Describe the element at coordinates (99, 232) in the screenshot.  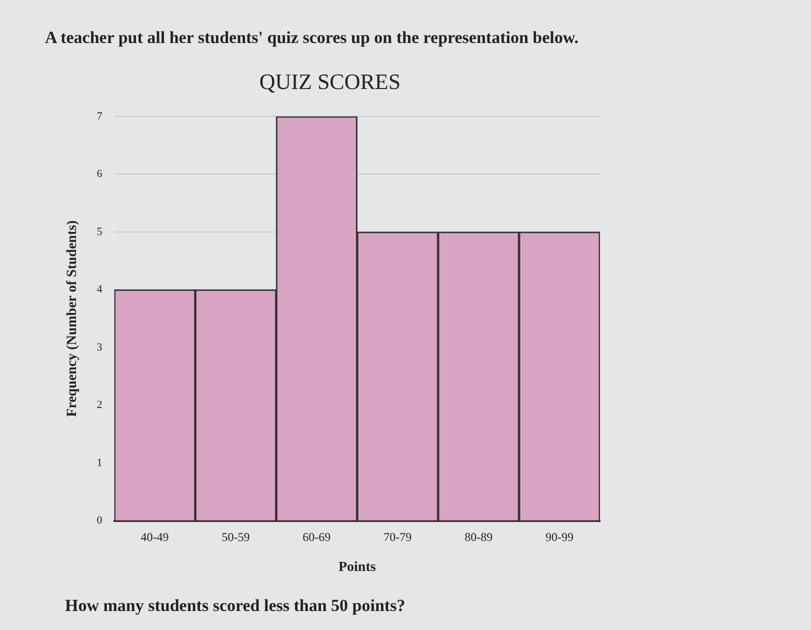
I see `y-tick-label: 5` at that location.